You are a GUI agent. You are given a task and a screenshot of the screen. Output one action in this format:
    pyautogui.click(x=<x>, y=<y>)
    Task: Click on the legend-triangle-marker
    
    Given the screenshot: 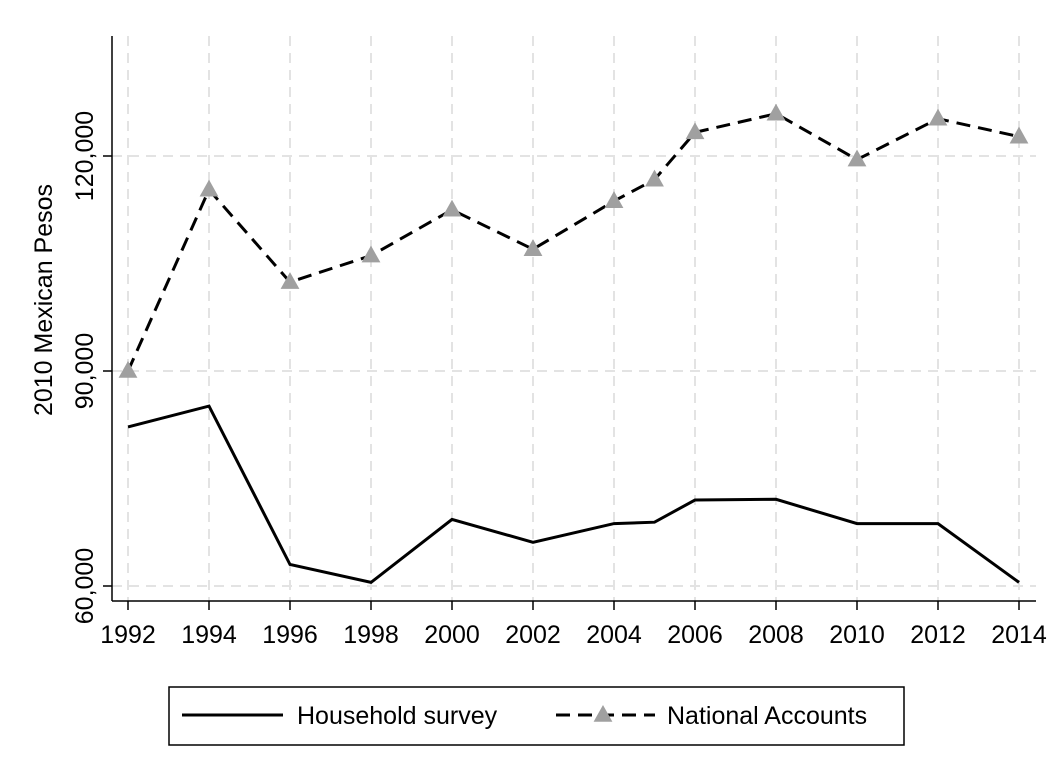 What is the action you would take?
    pyautogui.click(x=603, y=713)
    